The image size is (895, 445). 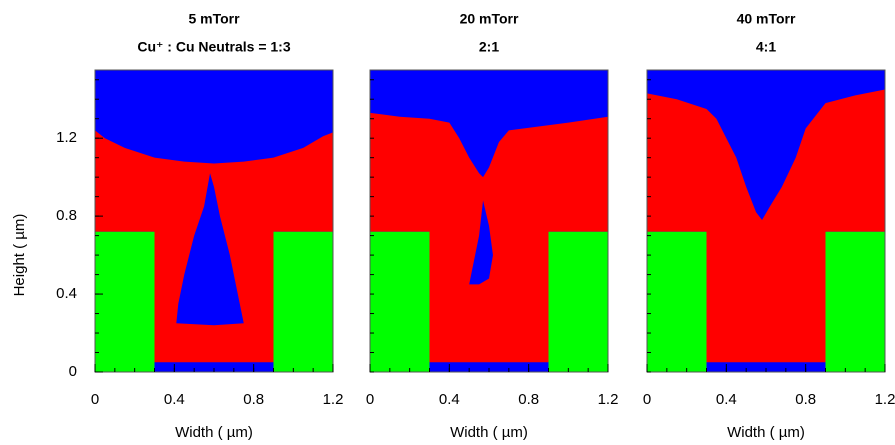 What do you see at coordinates (19, 255) in the screenshot?
I see `y-axis-label: Height ( µm)` at bounding box center [19, 255].